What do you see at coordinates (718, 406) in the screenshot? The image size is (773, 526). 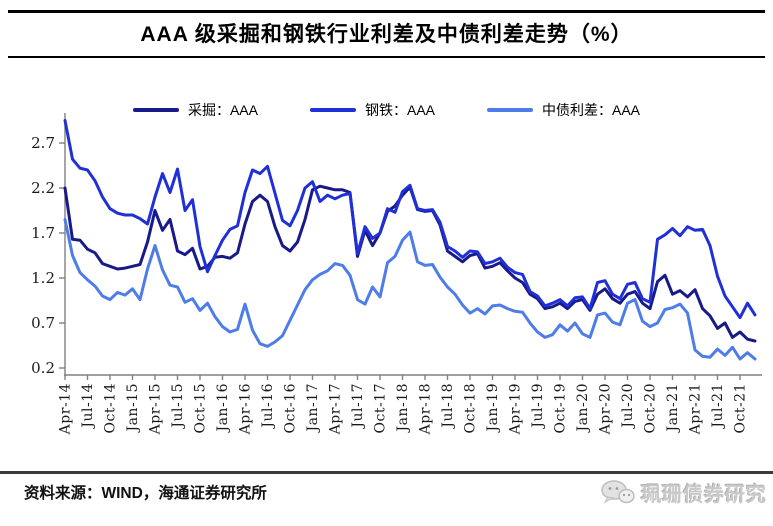 I see `svg-text: Jul-21` at bounding box center [718, 406].